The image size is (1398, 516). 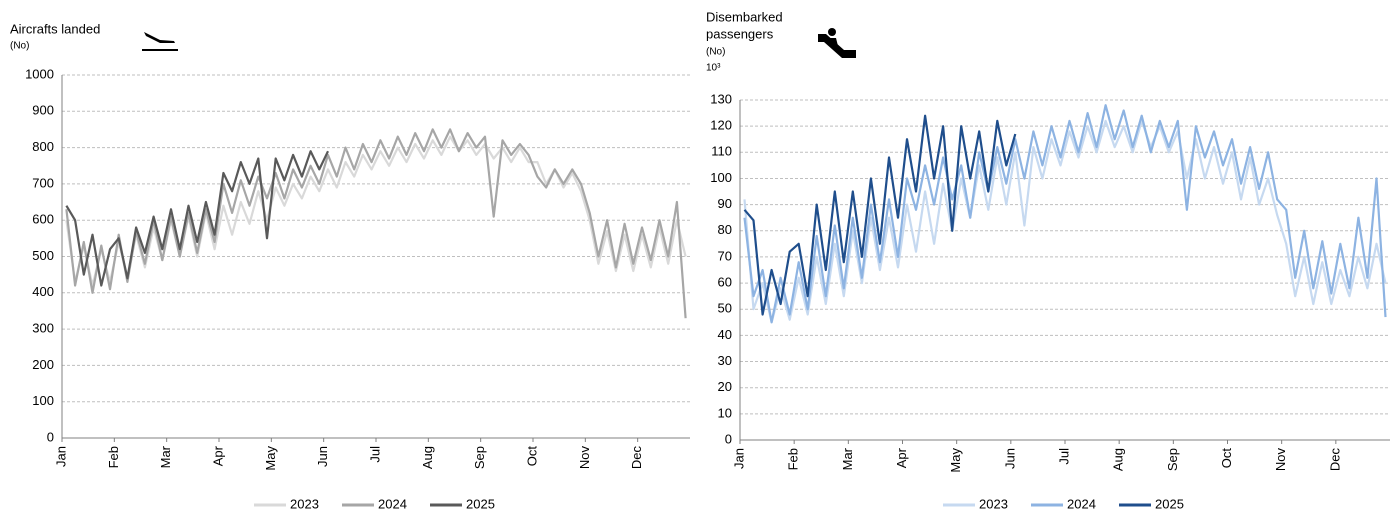 What do you see at coordinates (721, 98) in the screenshot?
I see `y-tick-label: 130` at bounding box center [721, 98].